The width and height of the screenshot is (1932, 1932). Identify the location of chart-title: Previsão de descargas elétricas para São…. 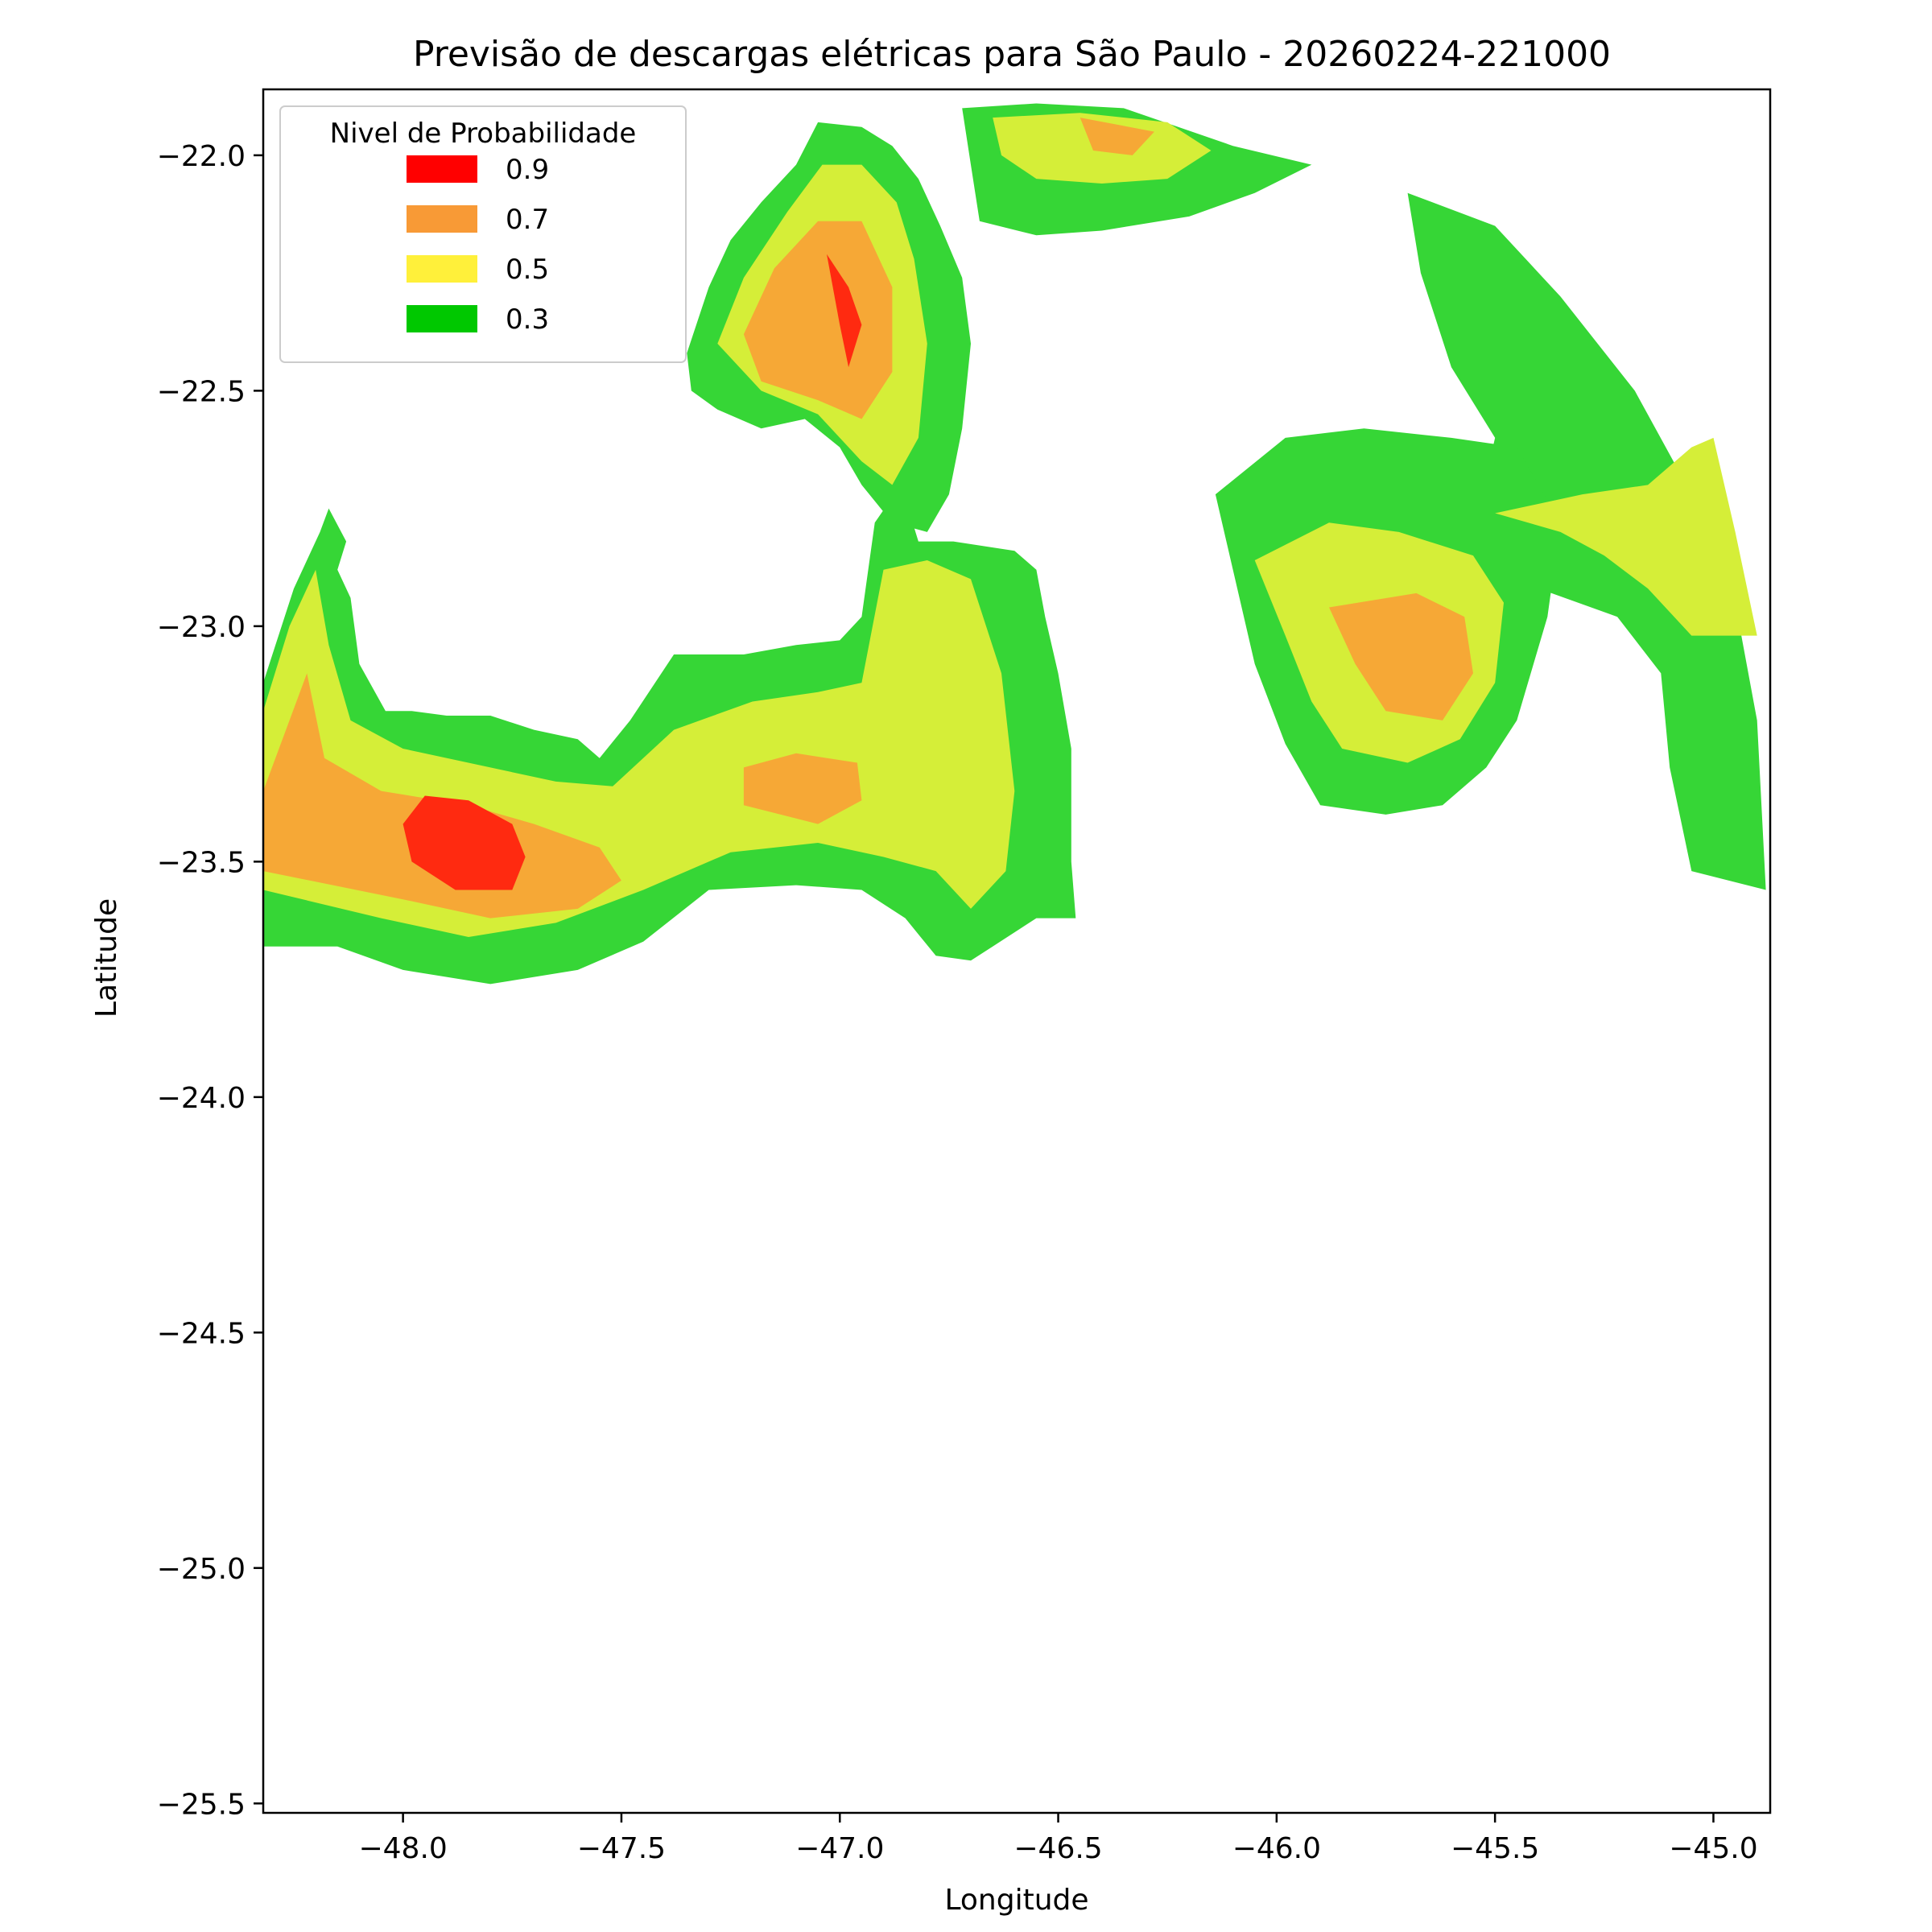
(1012, 54).